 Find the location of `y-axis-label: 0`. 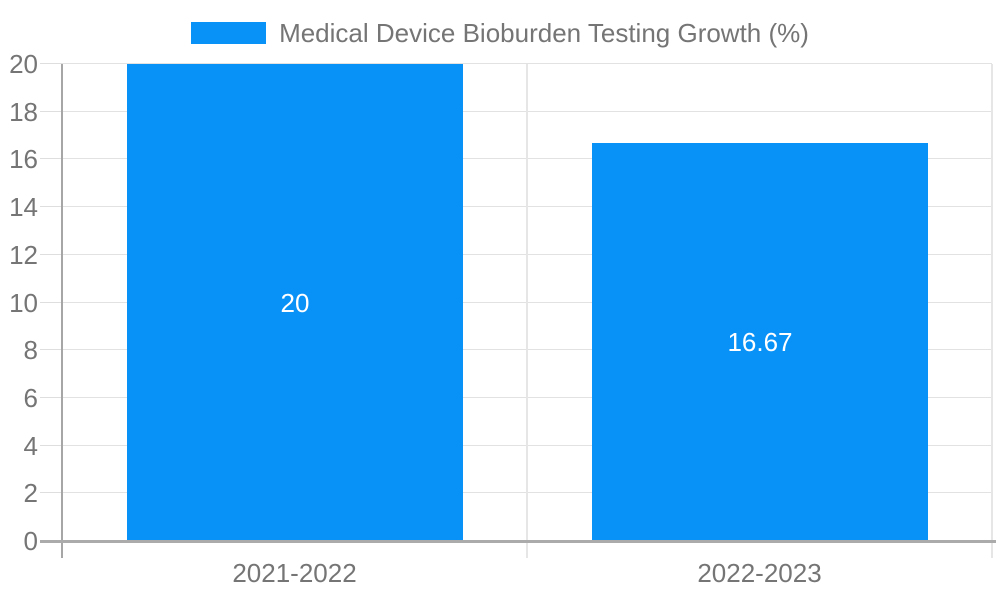

y-axis-label: 0 is located at coordinates (30, 541).